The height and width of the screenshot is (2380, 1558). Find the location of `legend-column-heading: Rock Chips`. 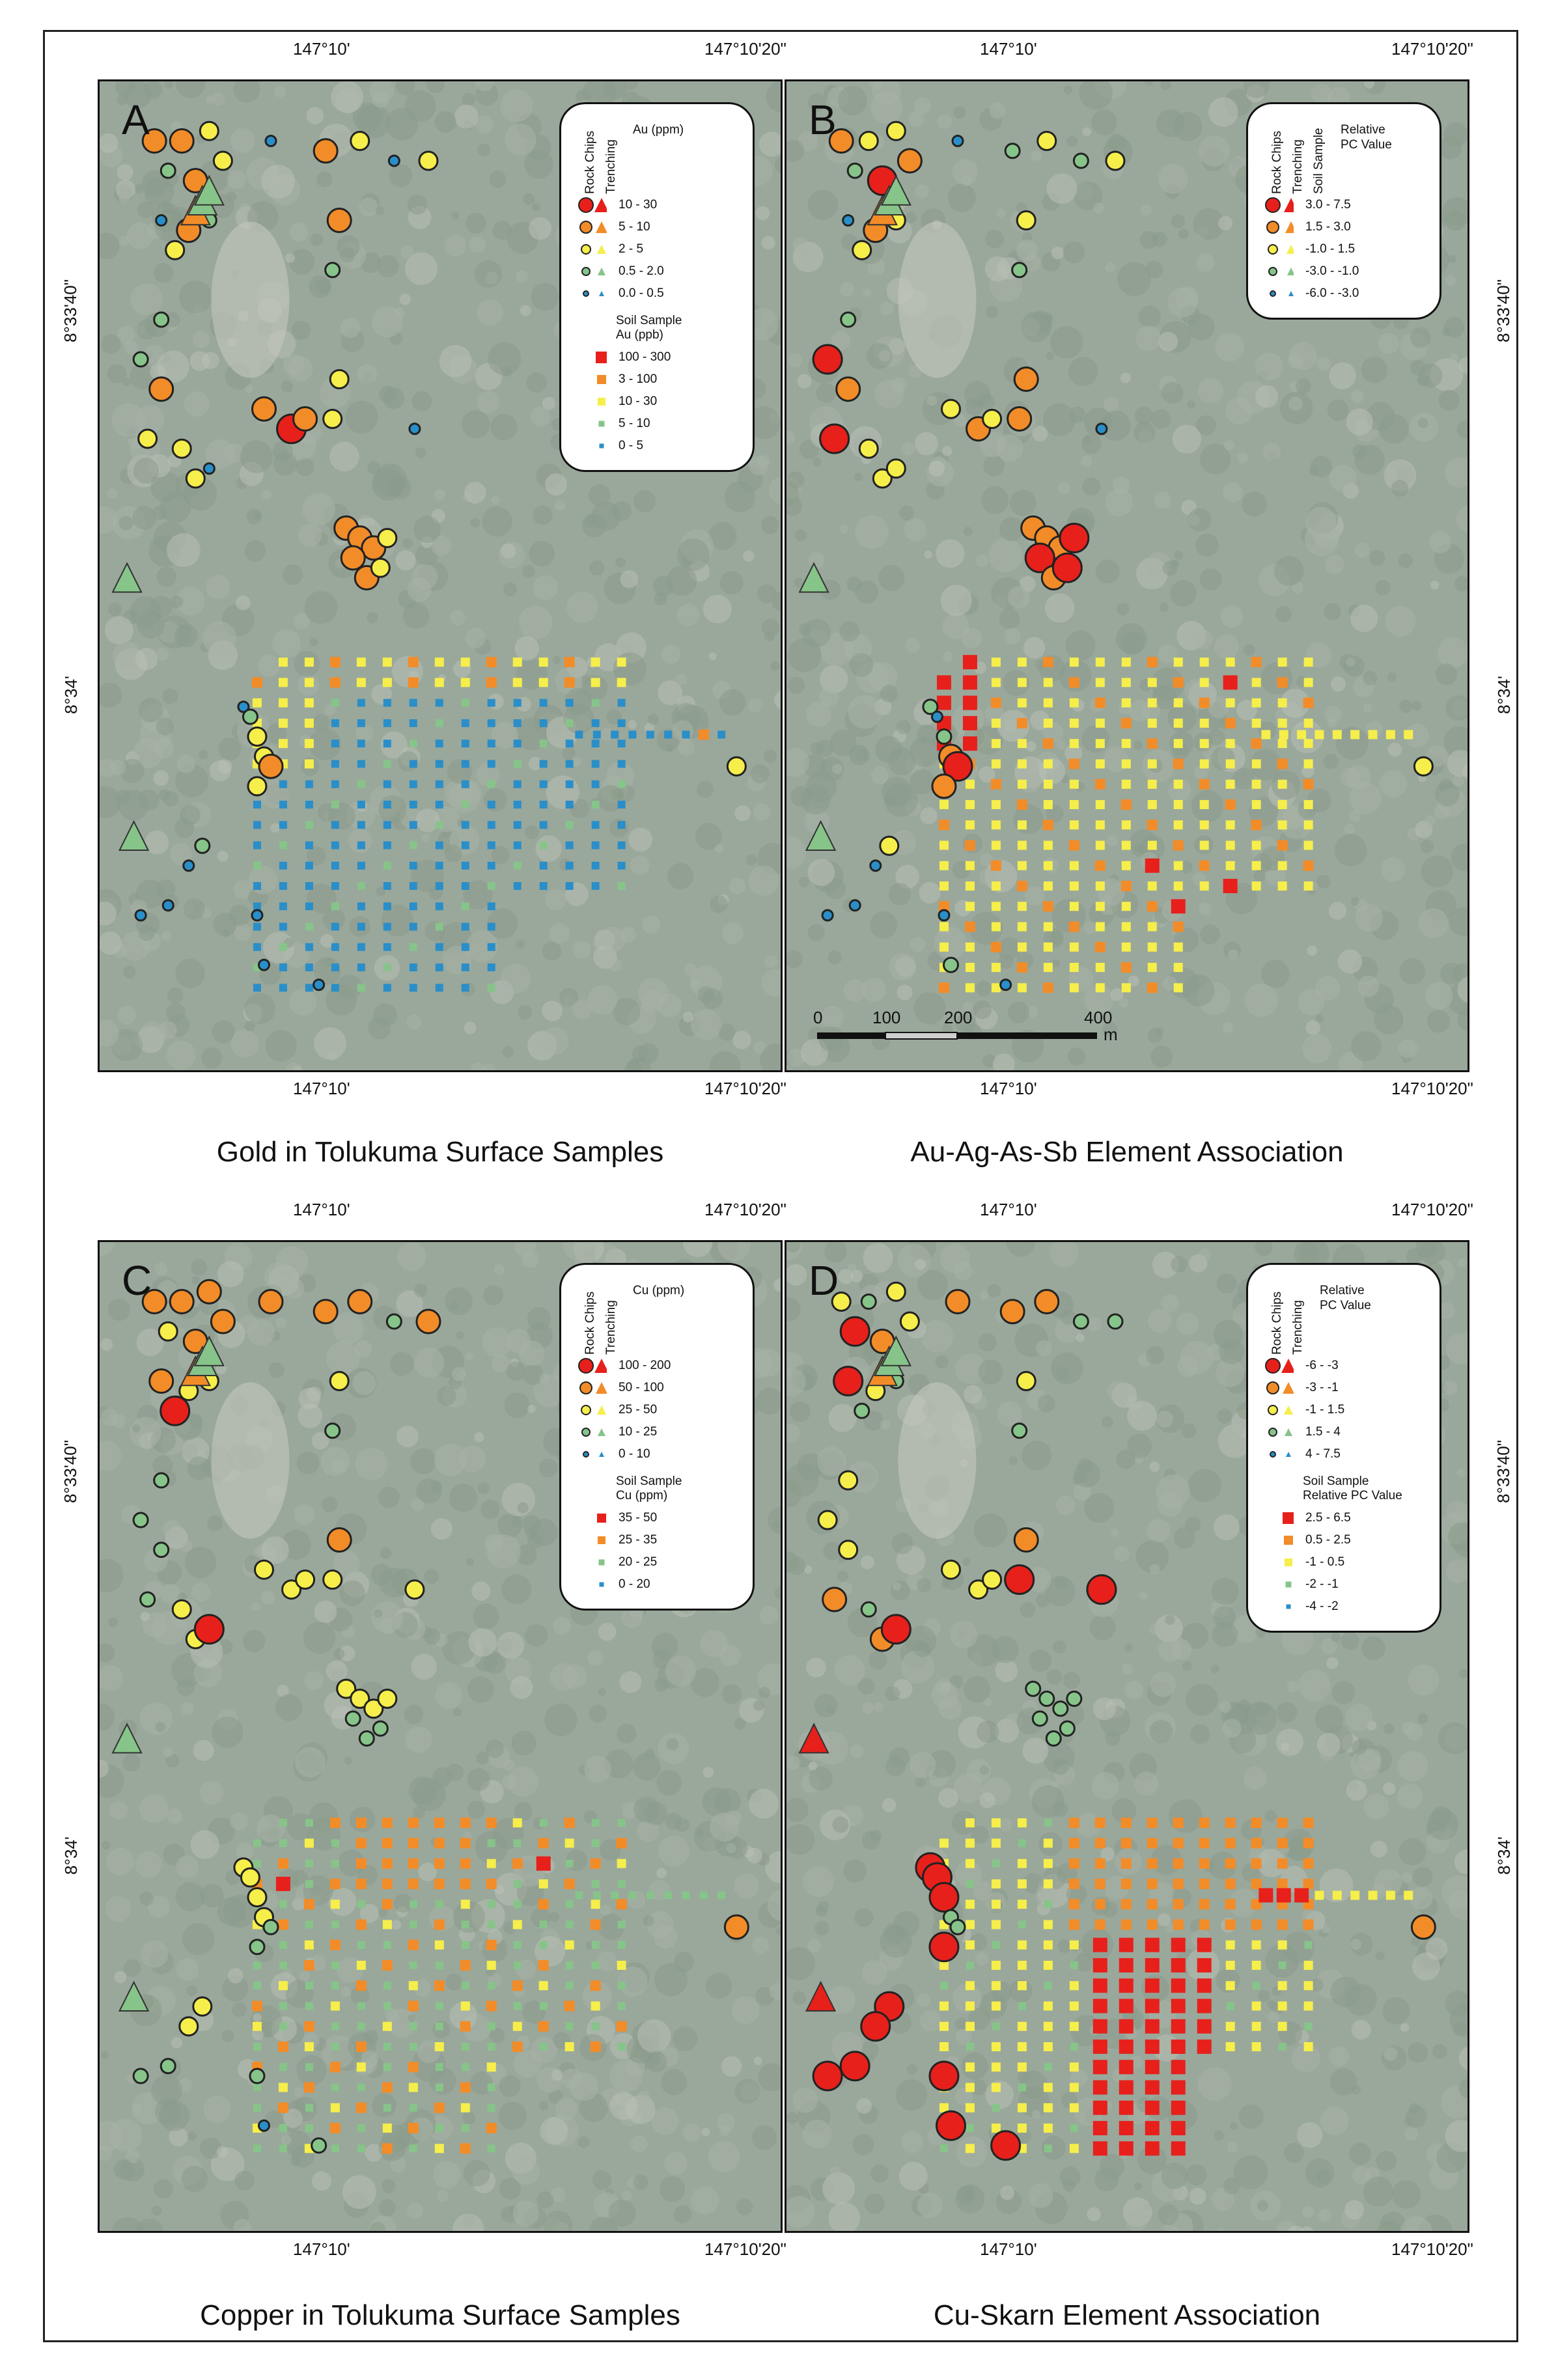

legend-column-heading: Rock Chips is located at coordinates (590, 1323).